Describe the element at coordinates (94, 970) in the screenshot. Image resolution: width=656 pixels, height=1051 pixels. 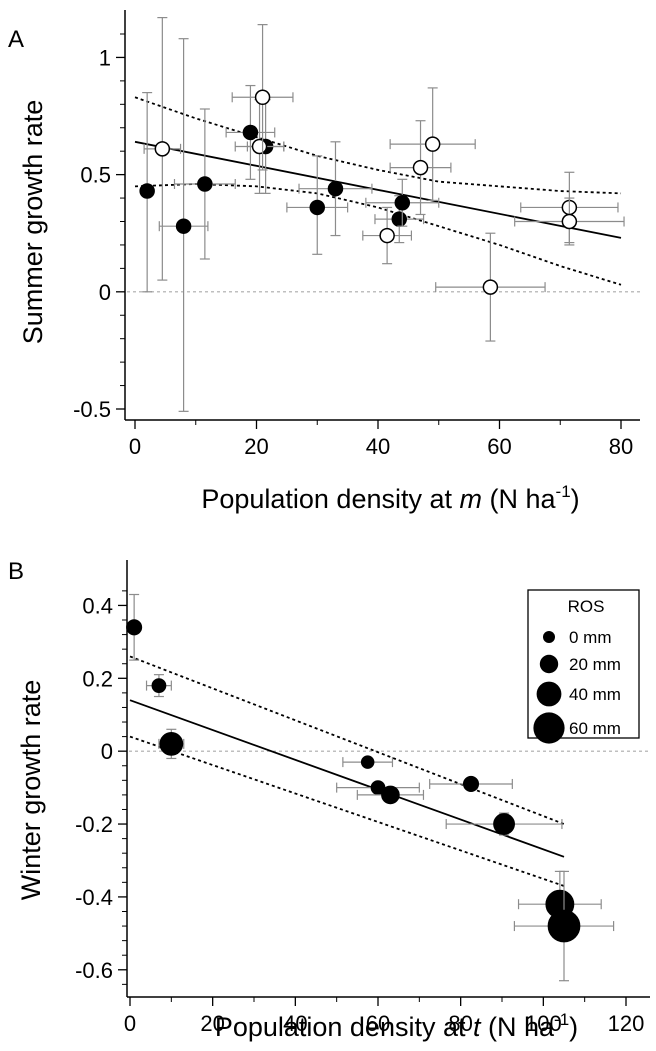
I see `y-tick-label: -0.6` at that location.